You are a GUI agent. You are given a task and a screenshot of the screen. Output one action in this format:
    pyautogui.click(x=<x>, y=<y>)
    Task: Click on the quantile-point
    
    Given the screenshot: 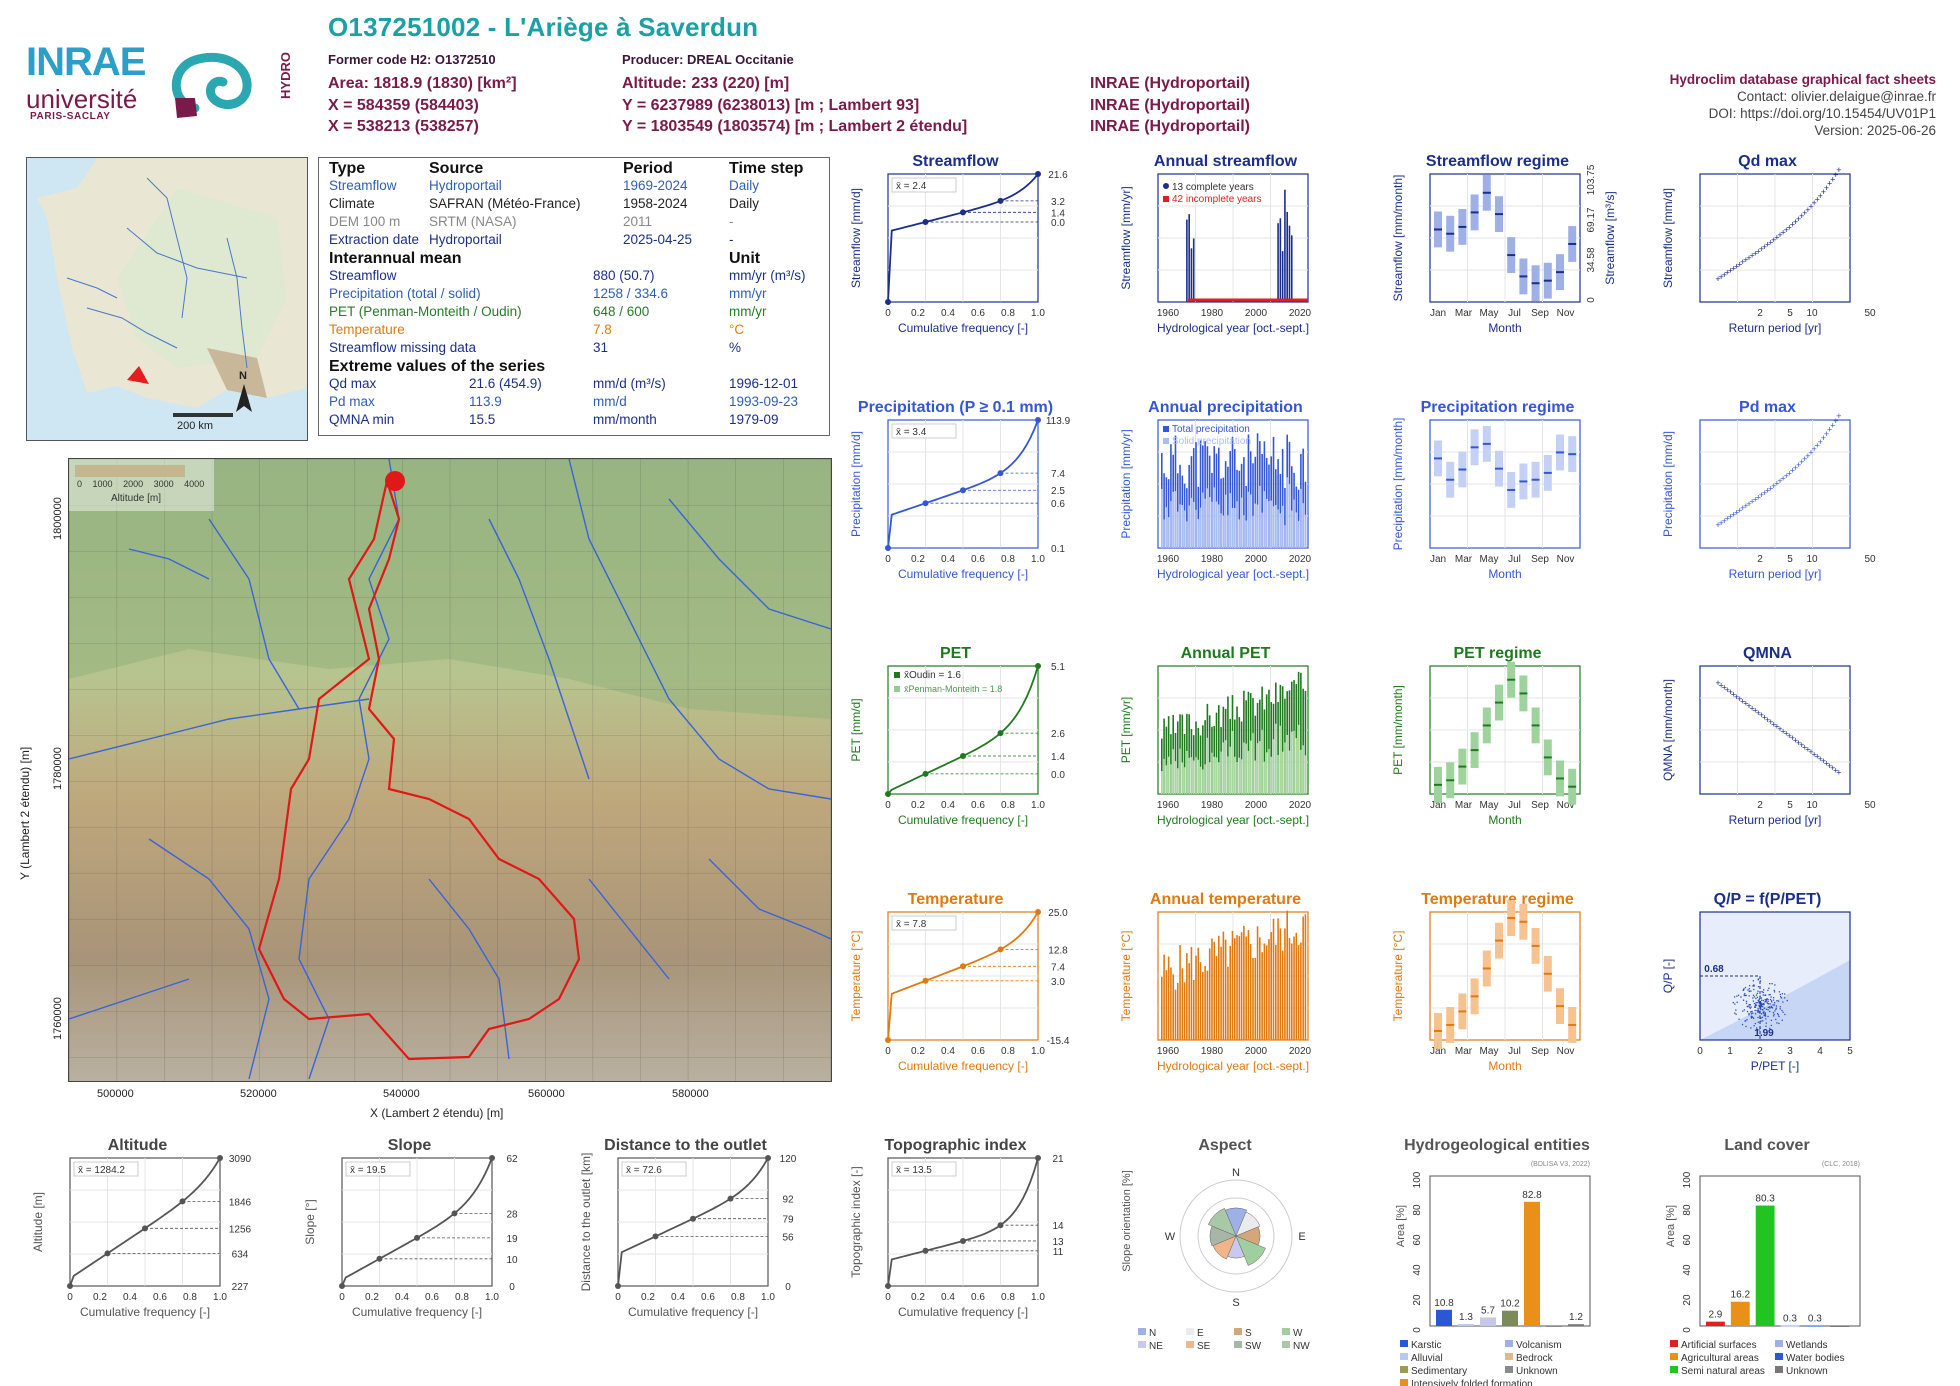 What is the action you would take?
    pyautogui.click(x=1038, y=174)
    